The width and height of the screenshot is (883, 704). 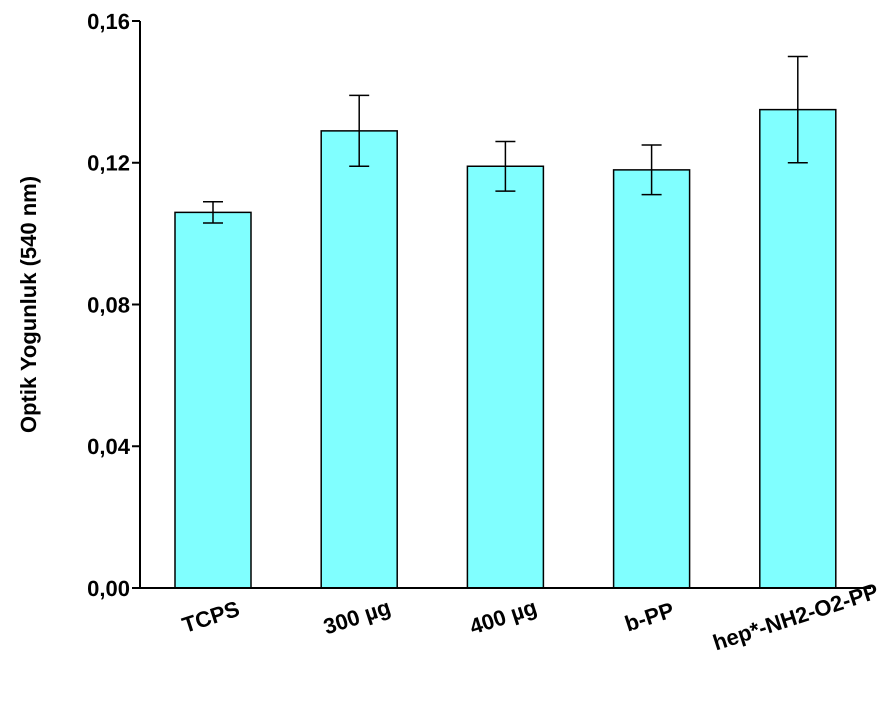 I want to click on y-tick-label: 0,04, so click(x=109, y=447).